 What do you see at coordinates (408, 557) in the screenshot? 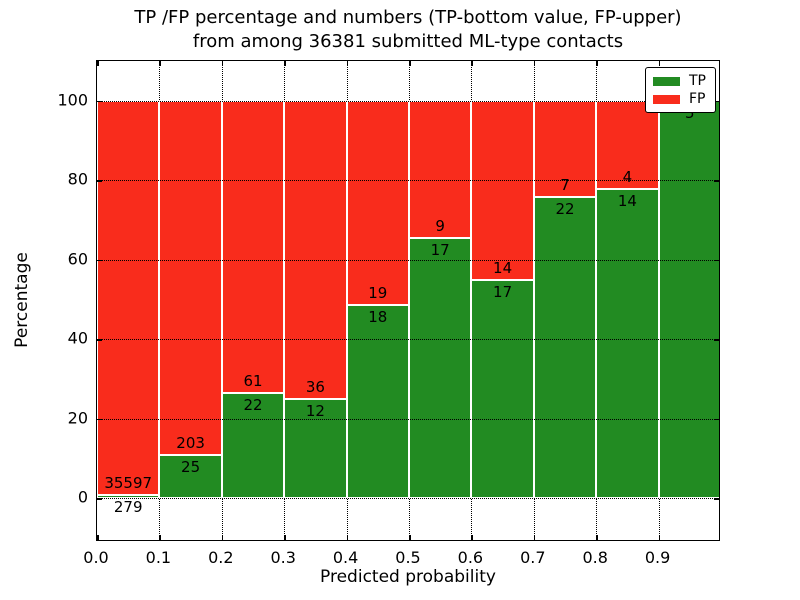
I see `x-tick-label: 0.5` at bounding box center [408, 557].